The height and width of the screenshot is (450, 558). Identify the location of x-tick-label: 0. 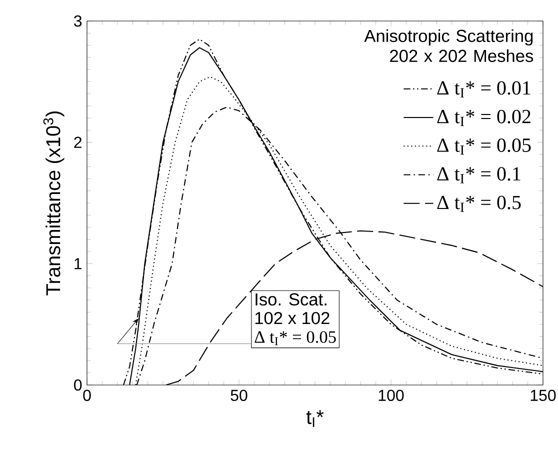
(87, 396).